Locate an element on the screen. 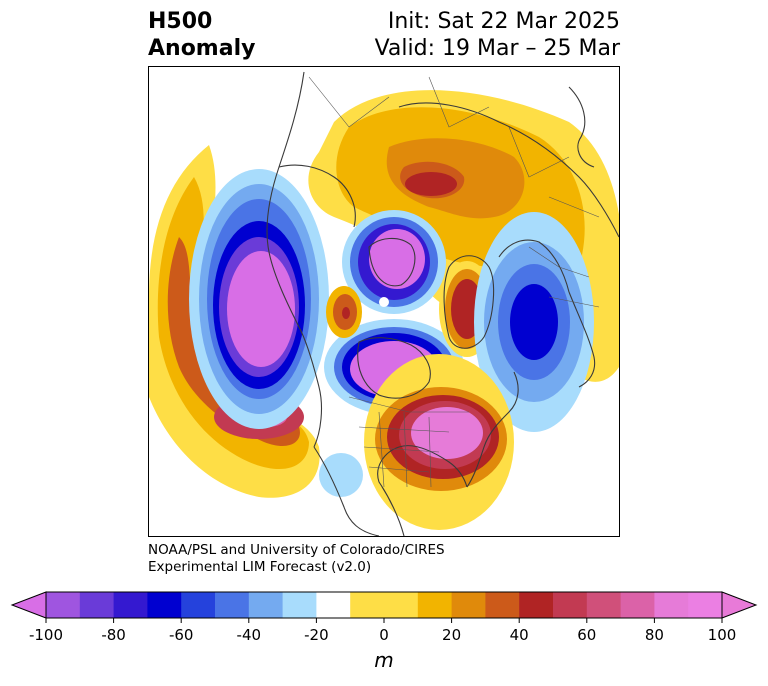 Image resolution: width=768 pixels, height=686 pixels. north-pole-marker is located at coordinates (384, 302).